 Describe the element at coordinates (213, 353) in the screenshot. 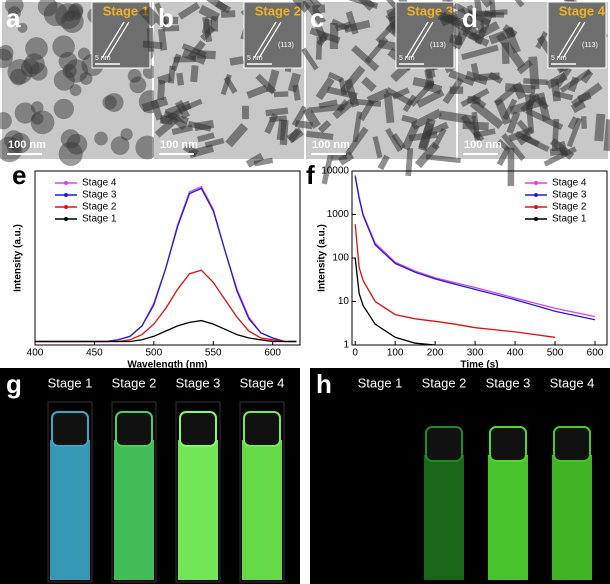

I see `x-tick-label: 550` at that location.